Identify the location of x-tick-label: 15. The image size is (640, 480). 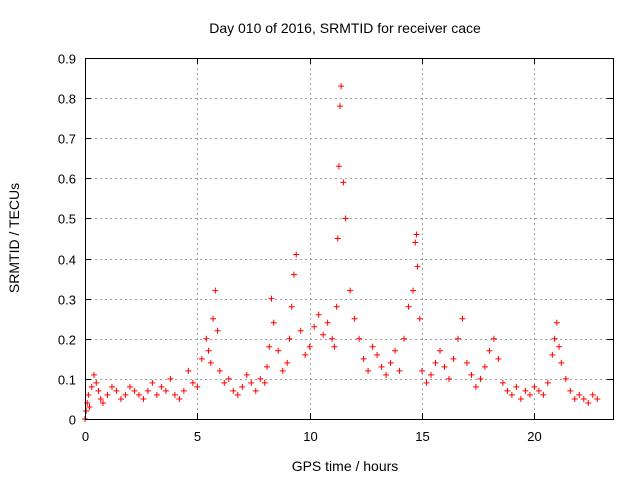
(422, 436).